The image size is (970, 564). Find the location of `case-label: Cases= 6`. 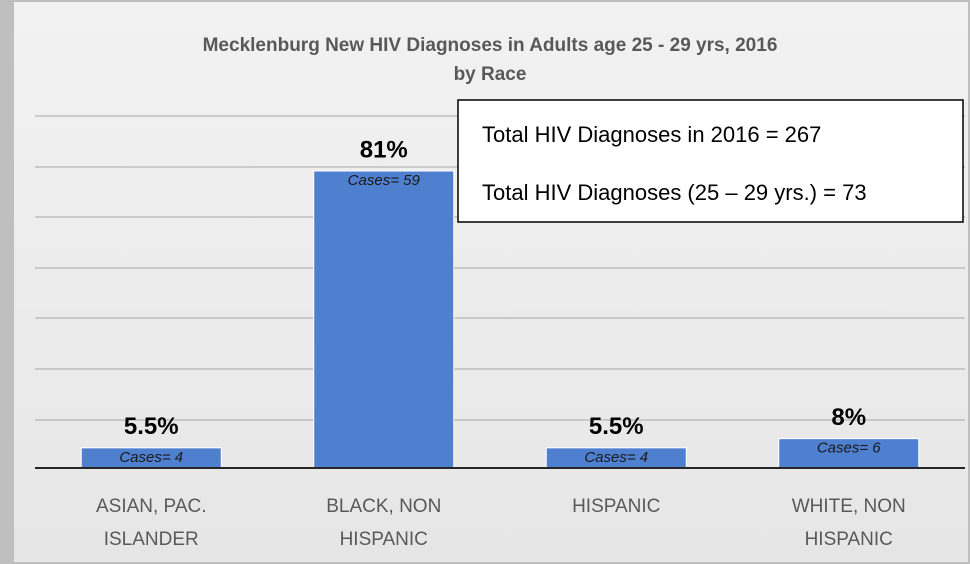

case-label: Cases= 6 is located at coordinates (849, 448).